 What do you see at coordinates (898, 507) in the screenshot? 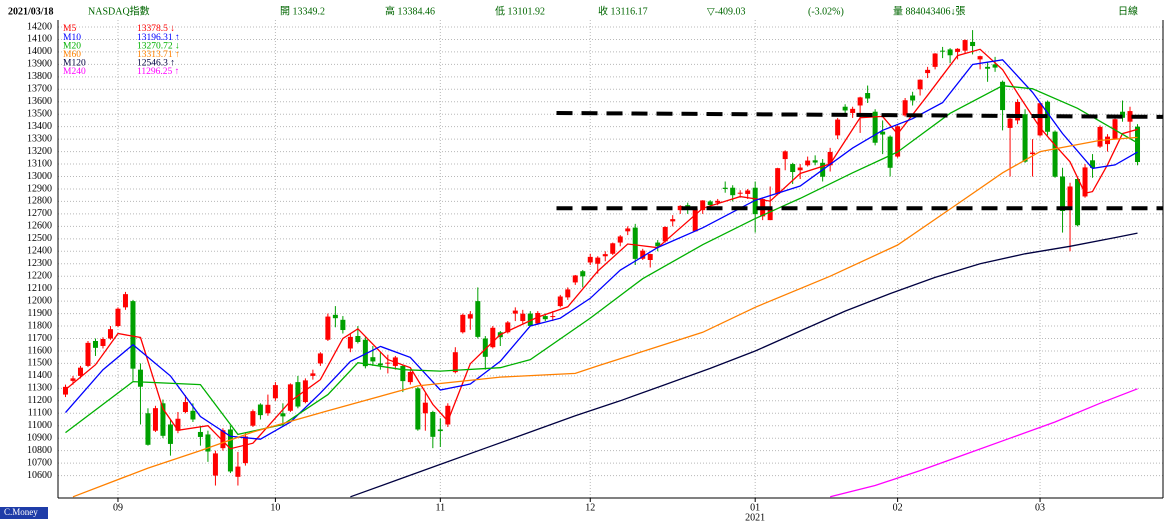
I see `x-tick-label: 02` at bounding box center [898, 507].